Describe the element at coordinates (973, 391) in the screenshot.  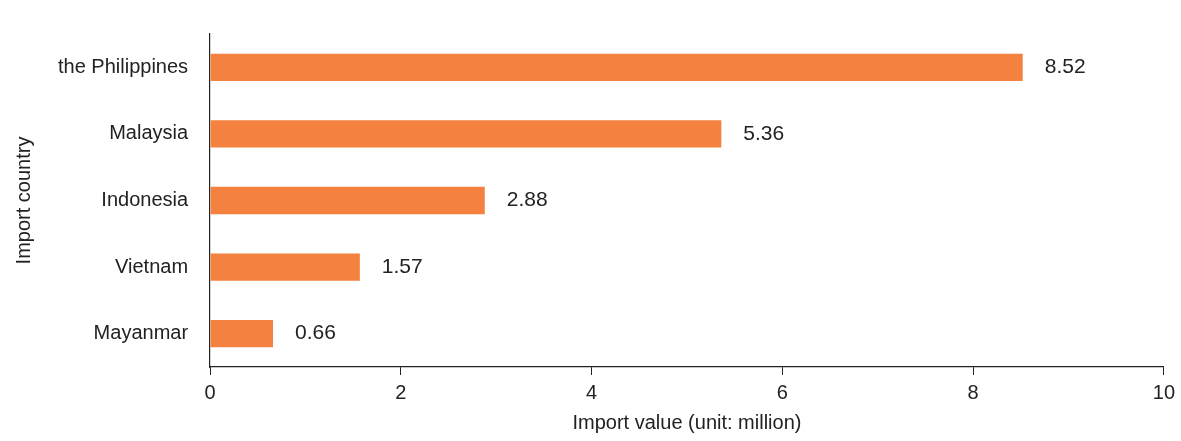
I see `x-tick-label: 8` at that location.